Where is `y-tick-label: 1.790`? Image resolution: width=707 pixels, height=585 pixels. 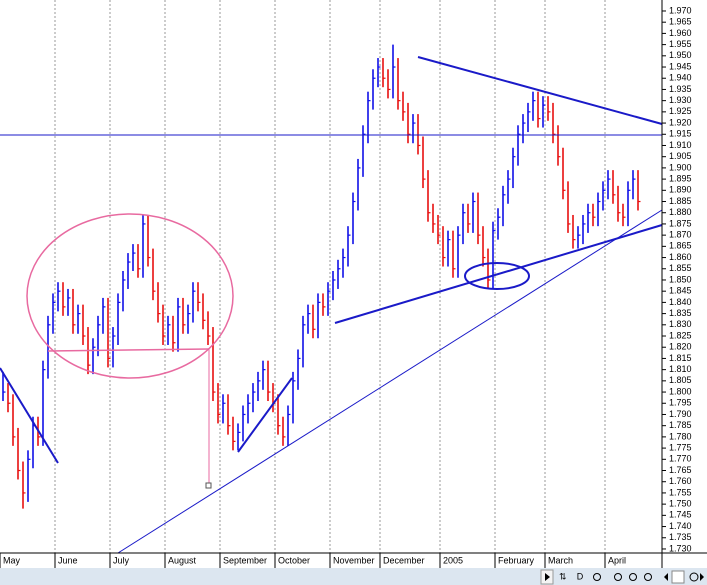 y-tick-label: 1.790 is located at coordinates (680, 414).